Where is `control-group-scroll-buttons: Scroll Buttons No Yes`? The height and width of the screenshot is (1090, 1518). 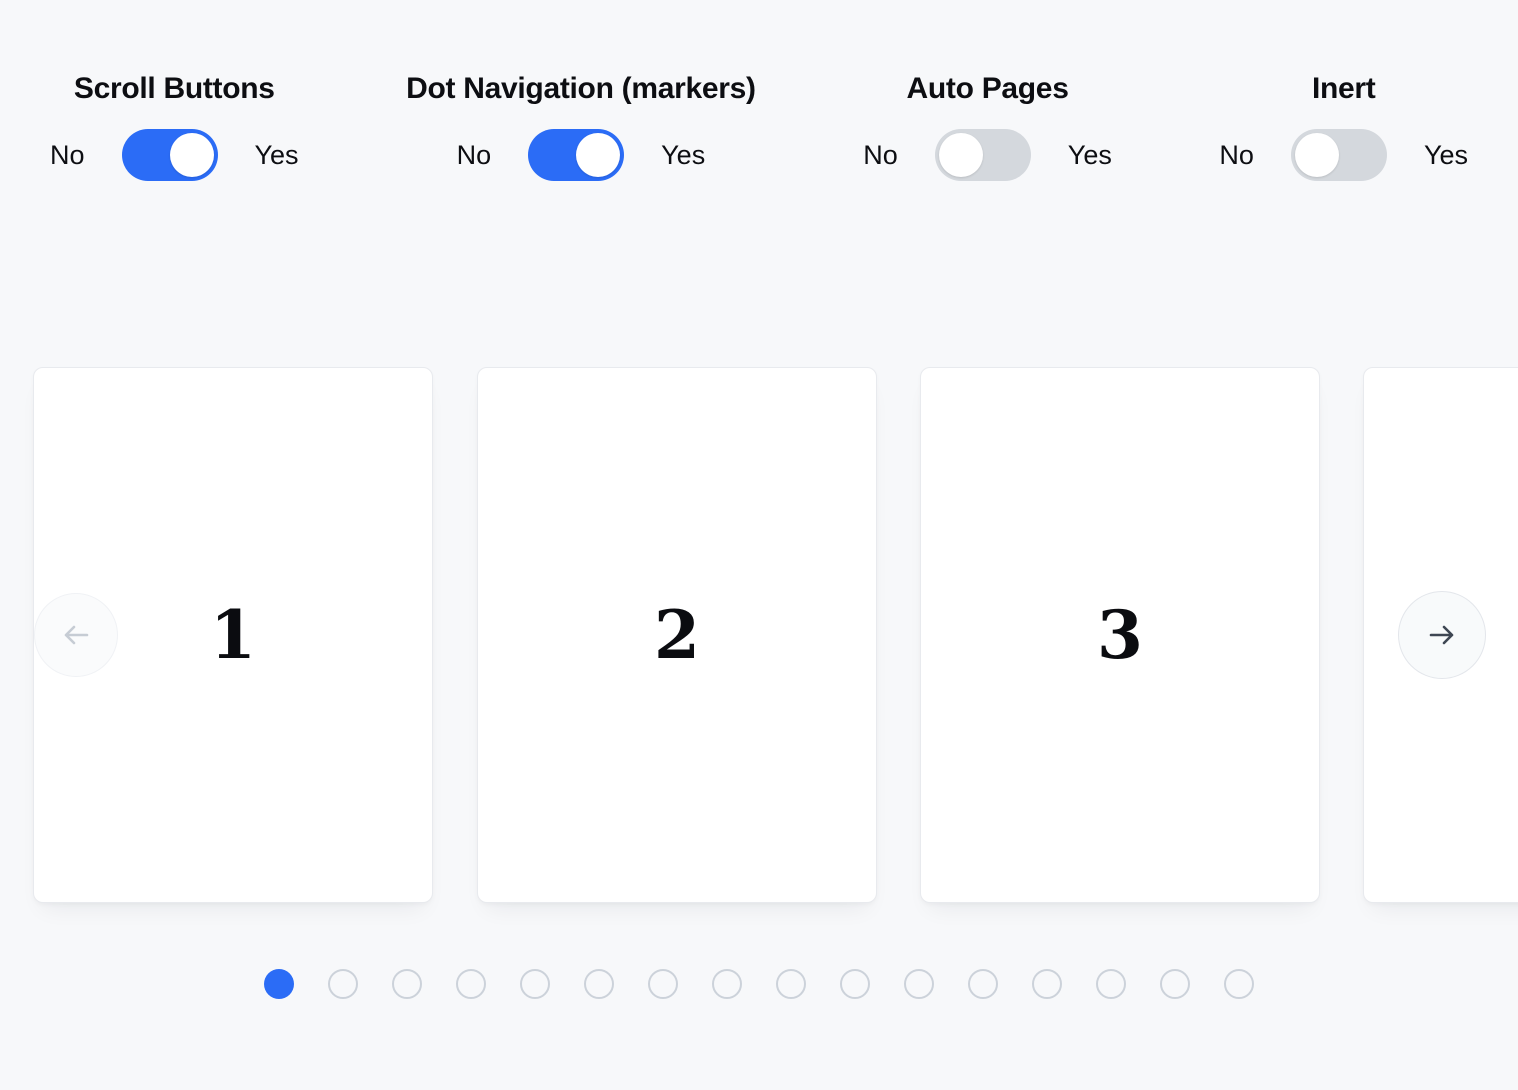 control-group-scroll-buttons: Scroll Buttons No Yes is located at coordinates (174, 127).